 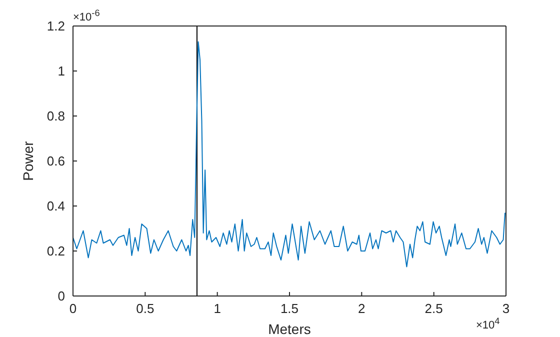 What do you see at coordinates (61, 71) in the screenshot?
I see `y-tick-label: 1` at bounding box center [61, 71].